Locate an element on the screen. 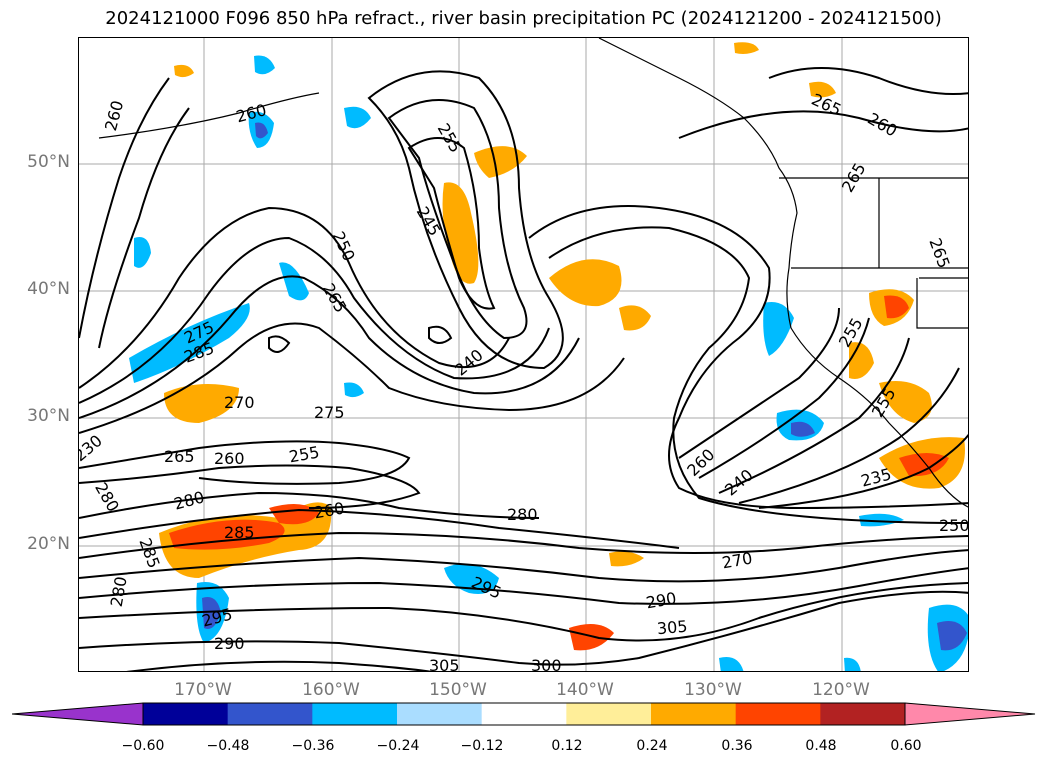  contour-label: 255 is located at coordinates (303, 454).